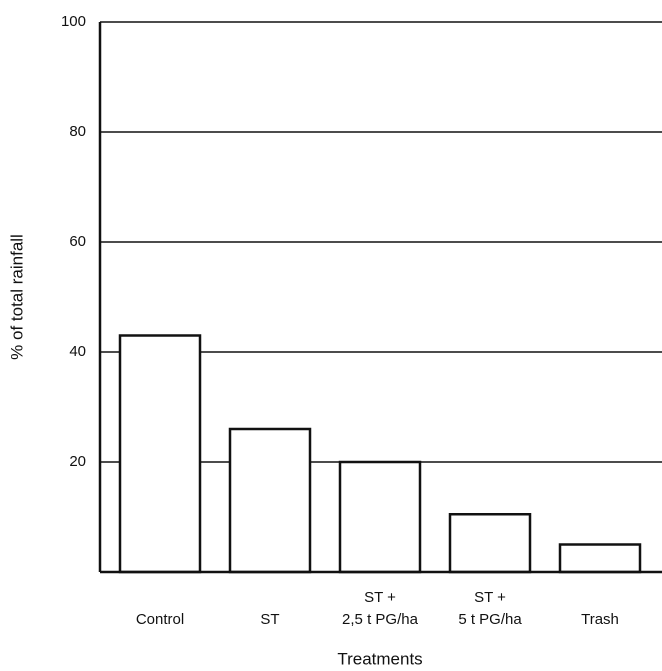 This screenshot has height=671, width=662. Describe the element at coordinates (73, 21) in the screenshot. I see `y-tick-label: 100` at that location.